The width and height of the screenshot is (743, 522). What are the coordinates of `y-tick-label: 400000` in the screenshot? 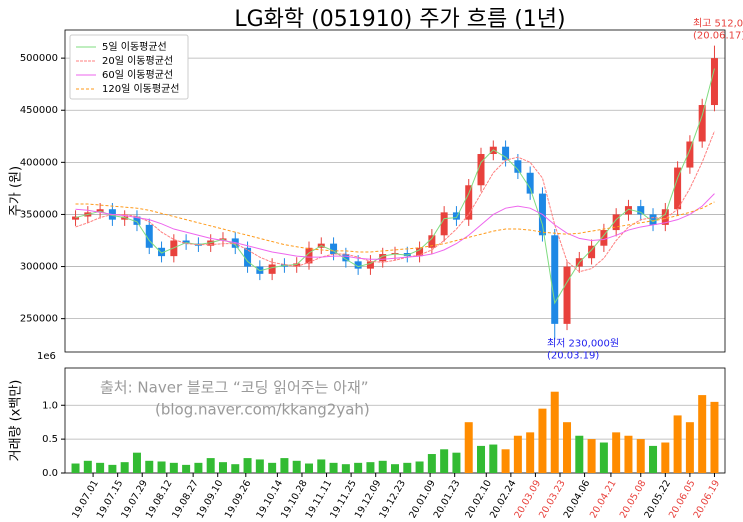 It's located at (39, 162).